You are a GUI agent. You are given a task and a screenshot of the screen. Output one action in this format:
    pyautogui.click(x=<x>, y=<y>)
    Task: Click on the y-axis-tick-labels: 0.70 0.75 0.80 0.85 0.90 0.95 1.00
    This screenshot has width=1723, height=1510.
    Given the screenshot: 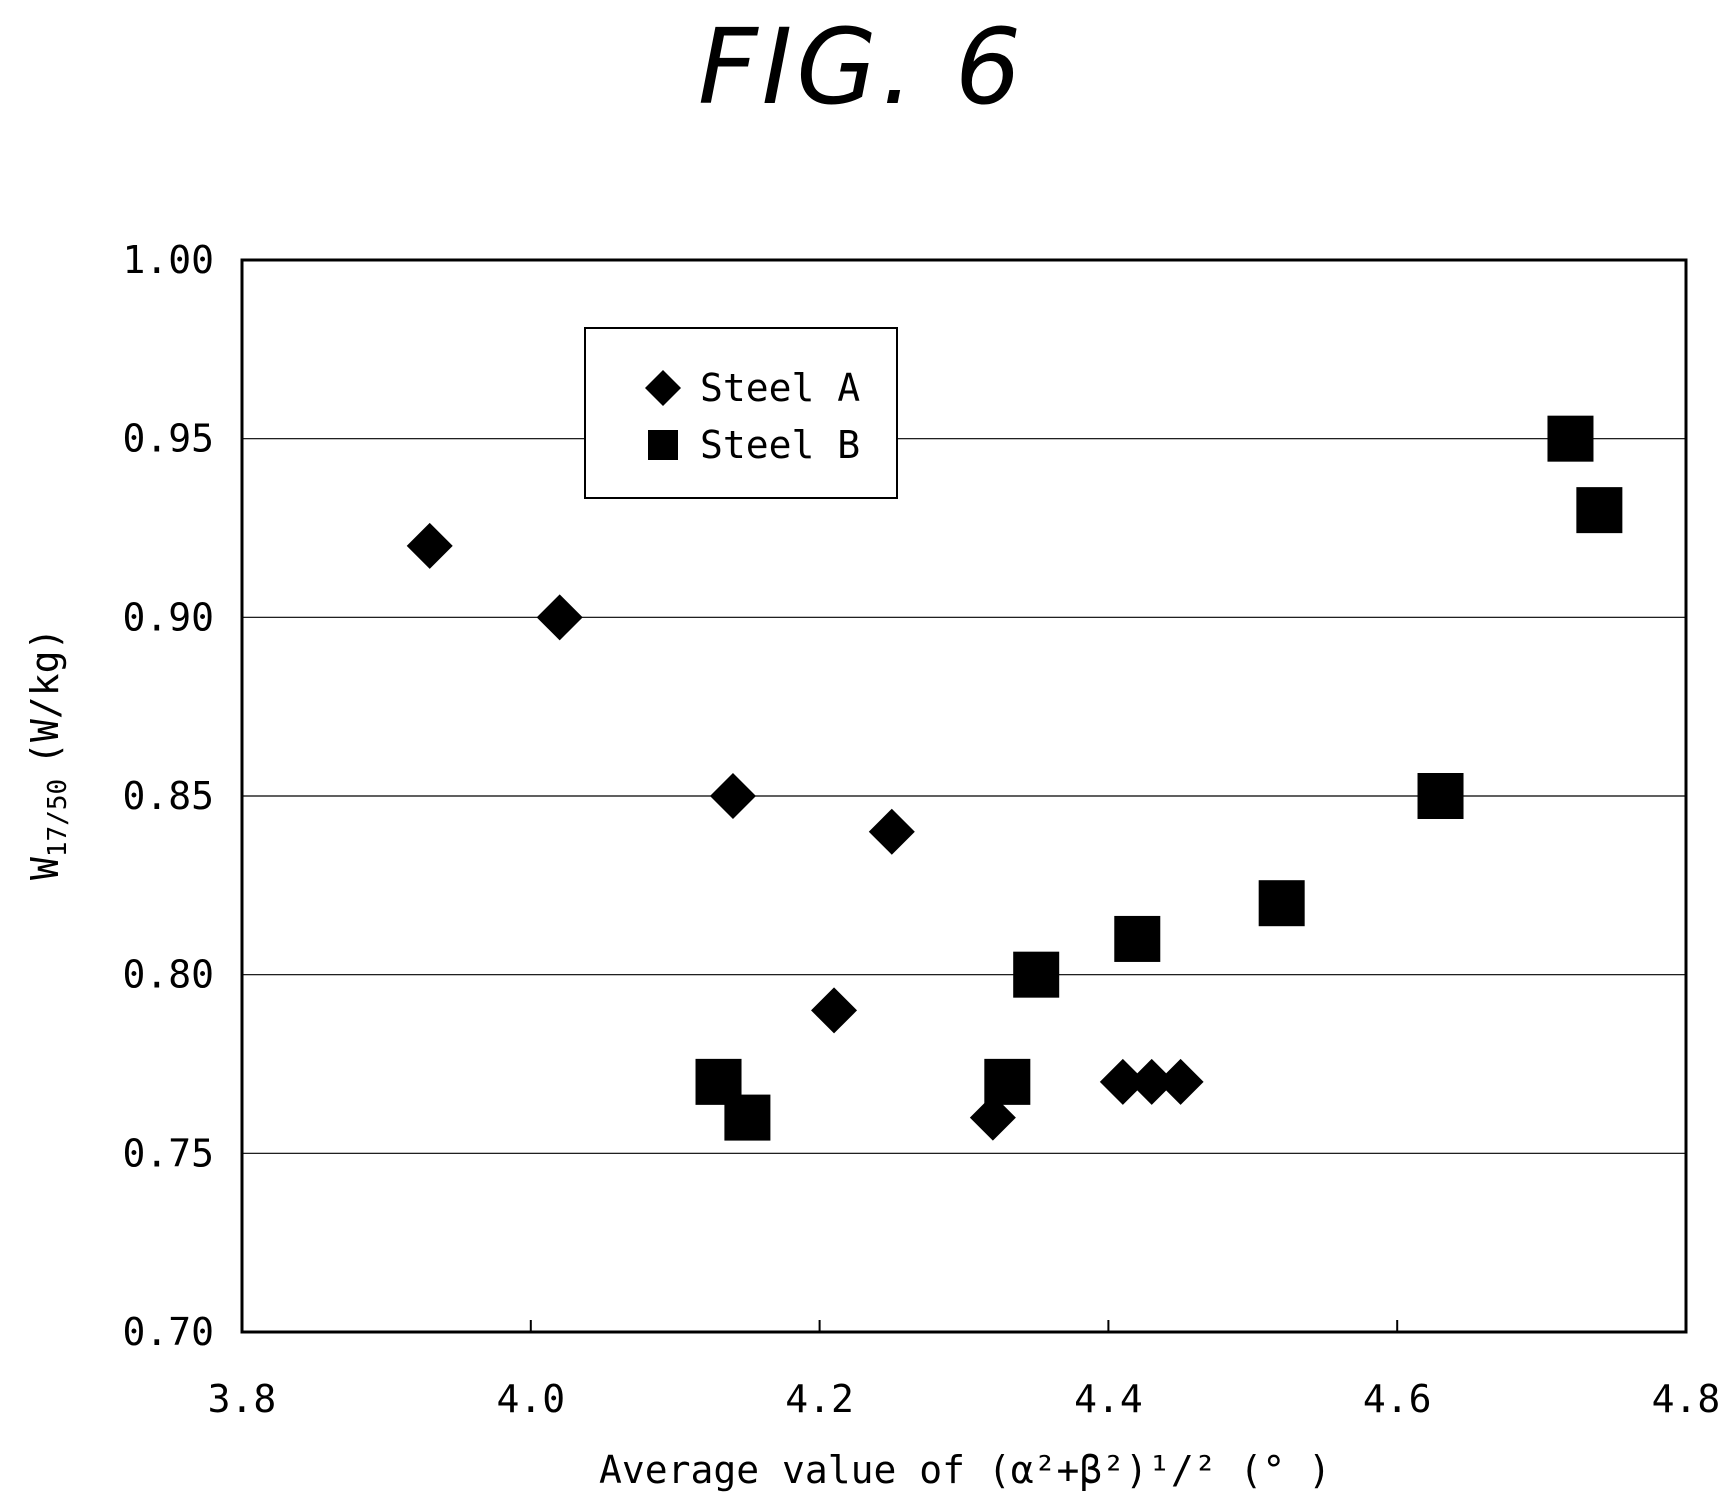 What is the action you would take?
    pyautogui.click(x=168, y=796)
    